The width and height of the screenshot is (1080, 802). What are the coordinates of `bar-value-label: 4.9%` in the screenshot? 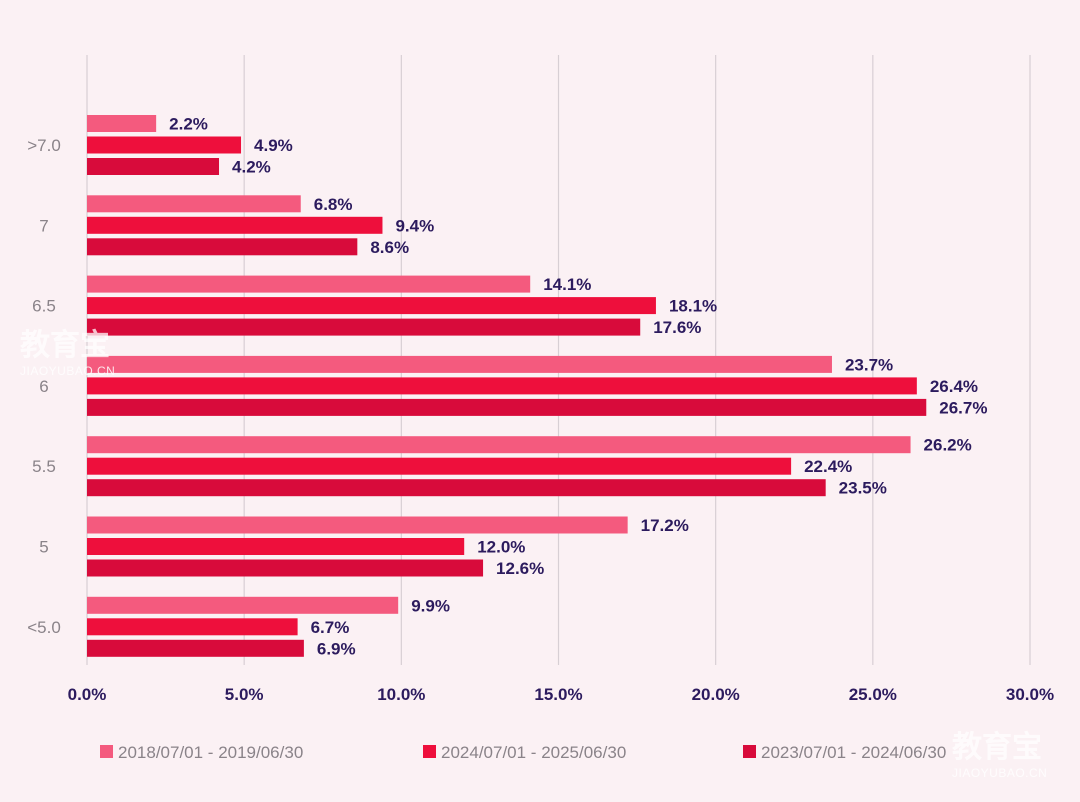 It's located at (273, 145).